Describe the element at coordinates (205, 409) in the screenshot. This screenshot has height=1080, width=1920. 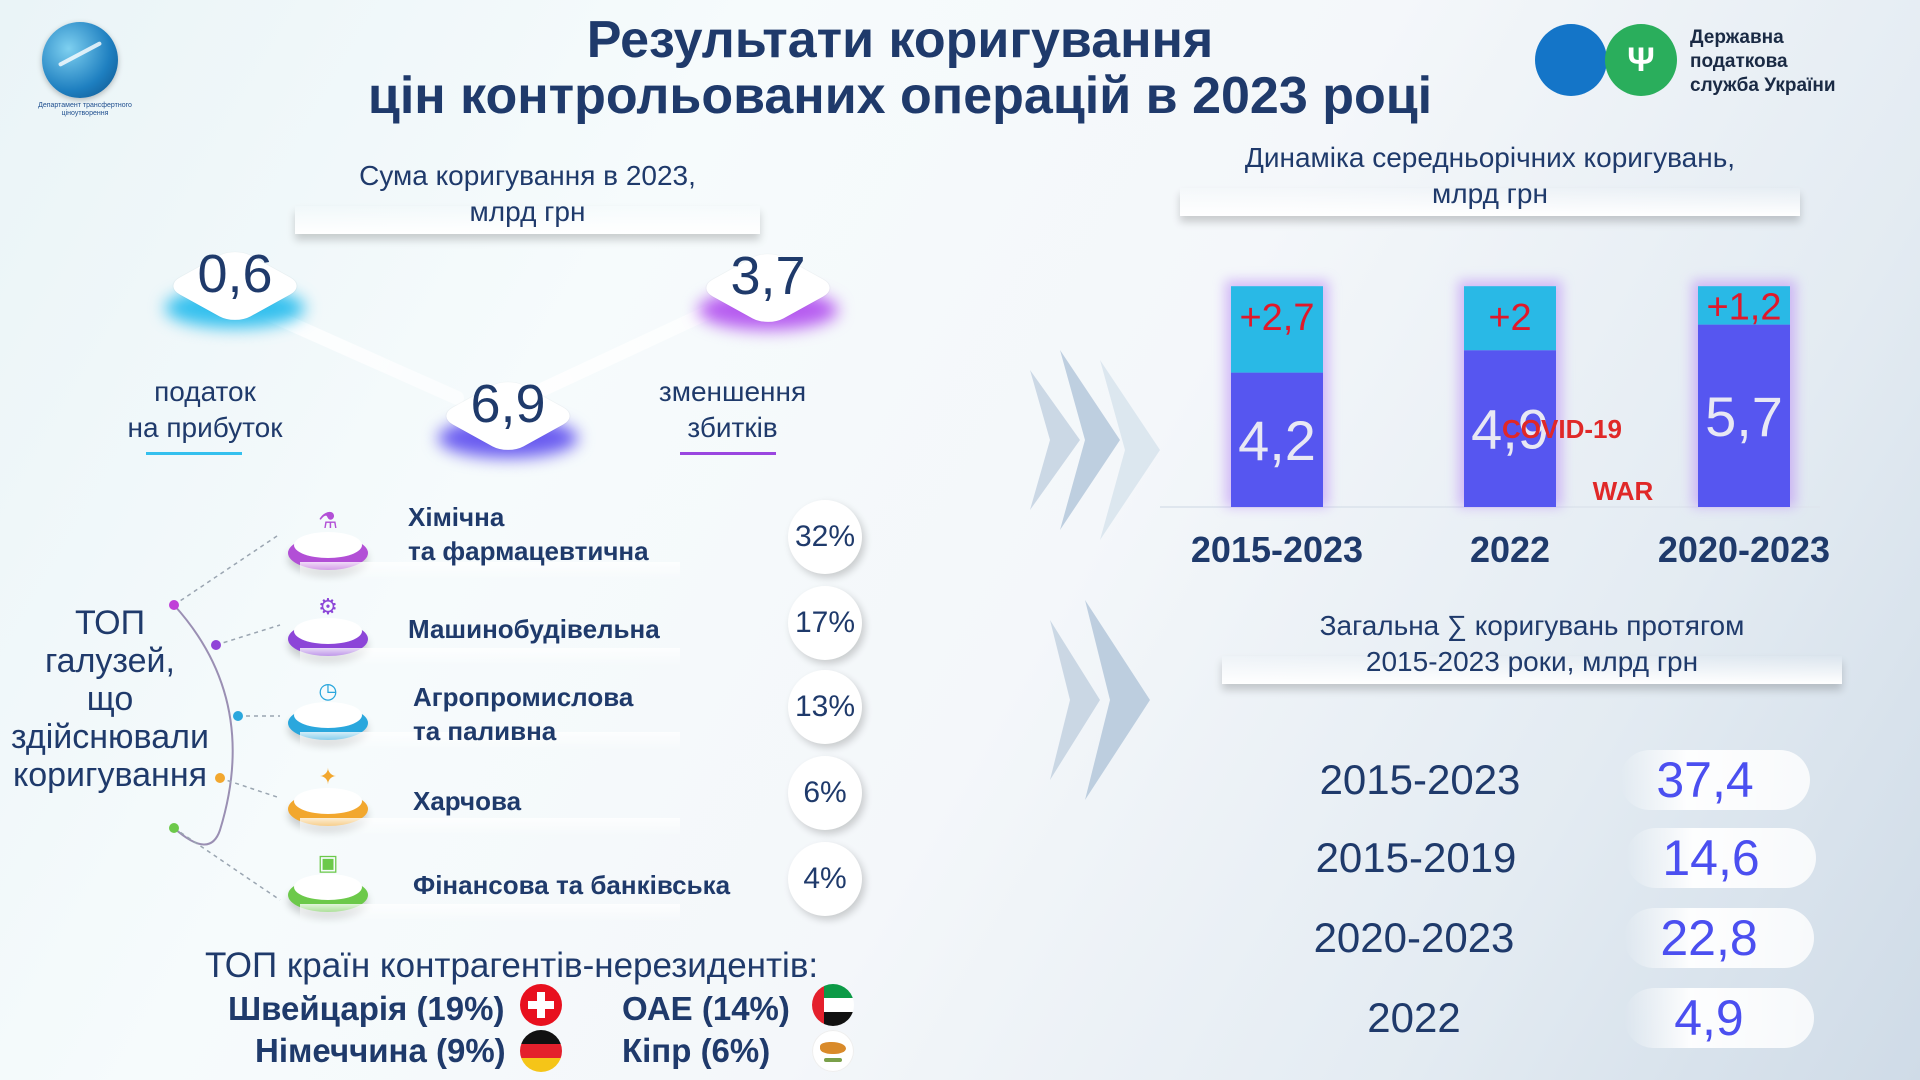
I see `profit-tax-label: податок на прибуток` at that location.